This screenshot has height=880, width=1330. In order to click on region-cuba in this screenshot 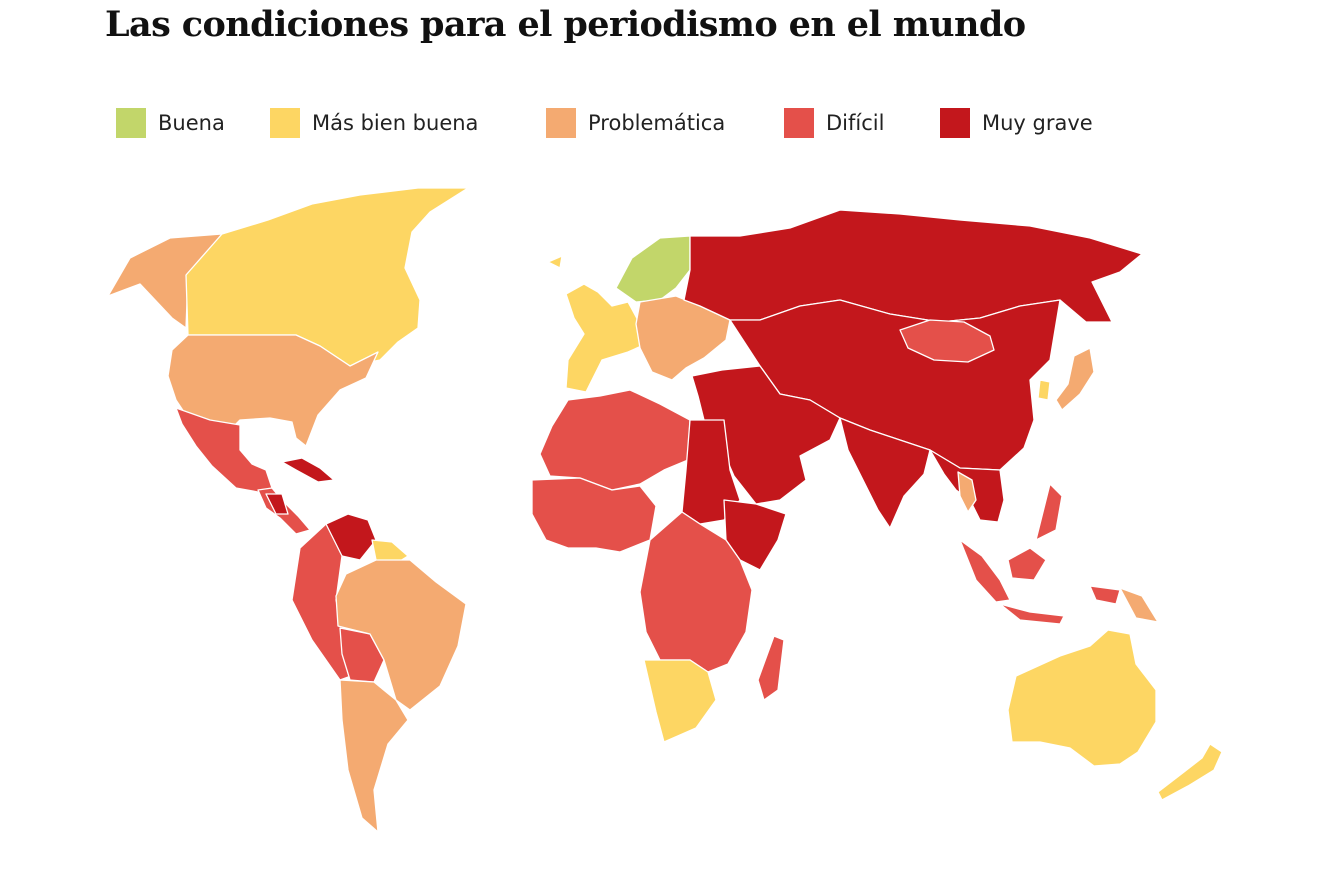, I will do `click(308, 470)`.